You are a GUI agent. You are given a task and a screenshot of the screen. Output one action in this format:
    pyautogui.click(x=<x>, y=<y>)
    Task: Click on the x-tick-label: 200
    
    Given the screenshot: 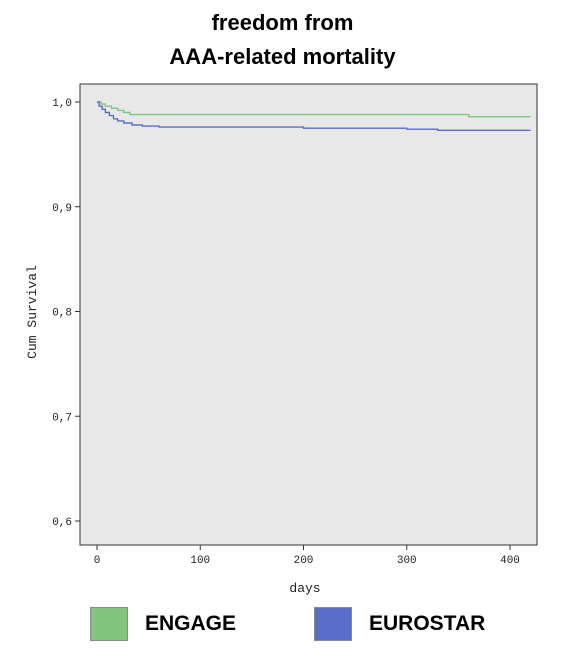 What is the action you would take?
    pyautogui.click(x=304, y=561)
    